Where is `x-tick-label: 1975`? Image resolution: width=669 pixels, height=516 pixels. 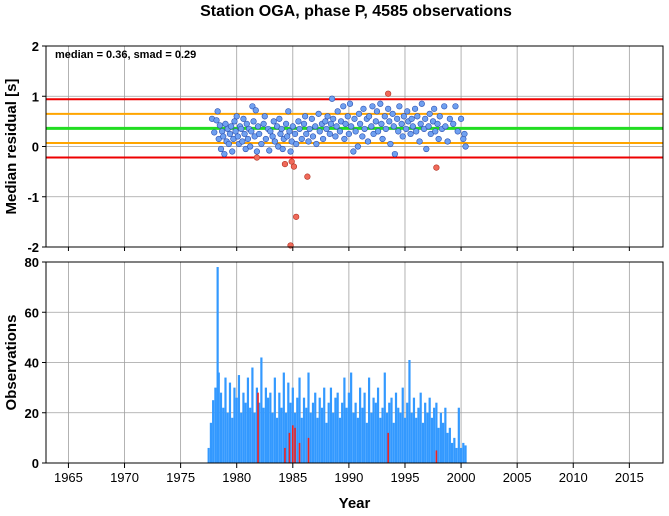
x-tick-label: 1975 is located at coordinates (180, 477).